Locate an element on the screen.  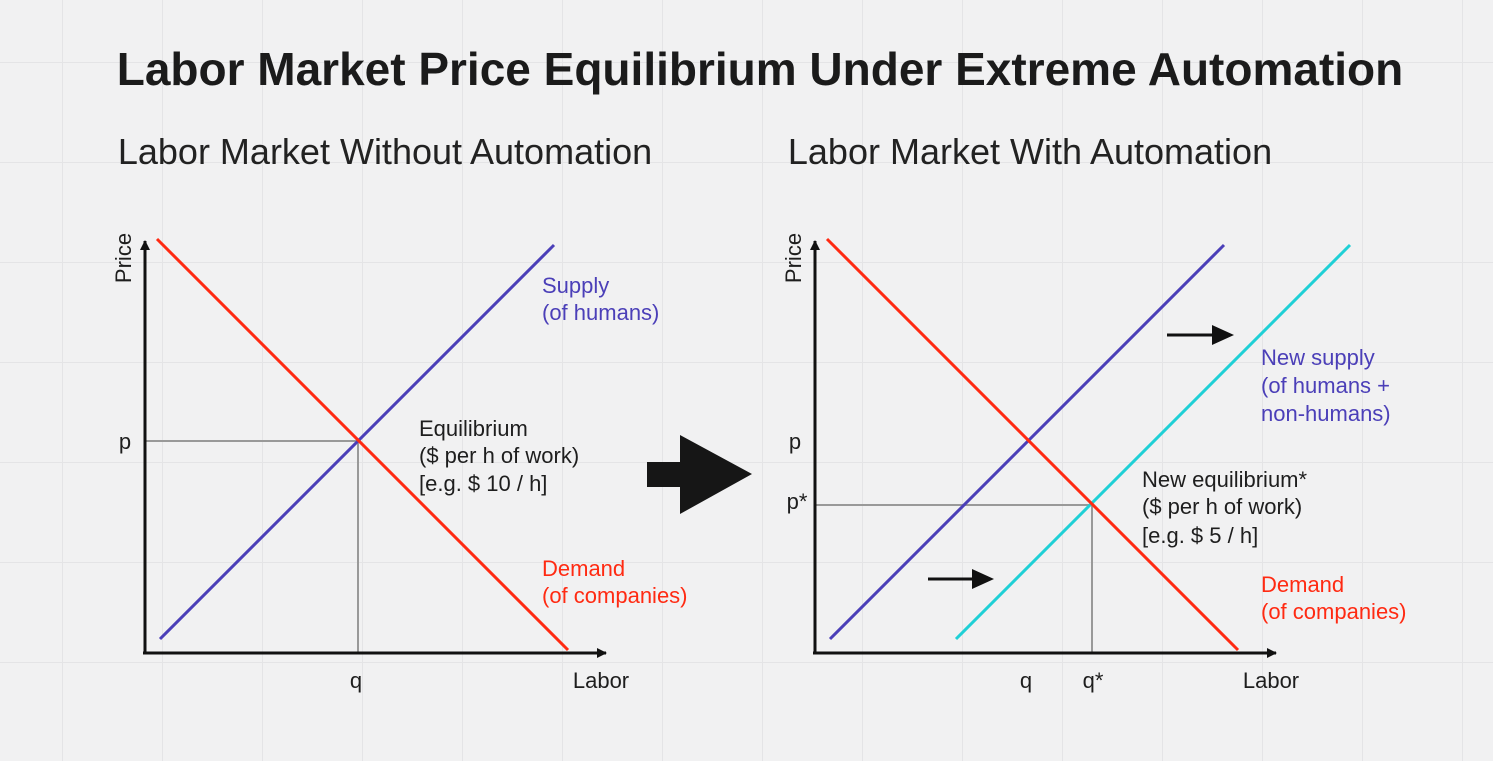
left-y-axis-label: Price is located at coordinates (123, 258).